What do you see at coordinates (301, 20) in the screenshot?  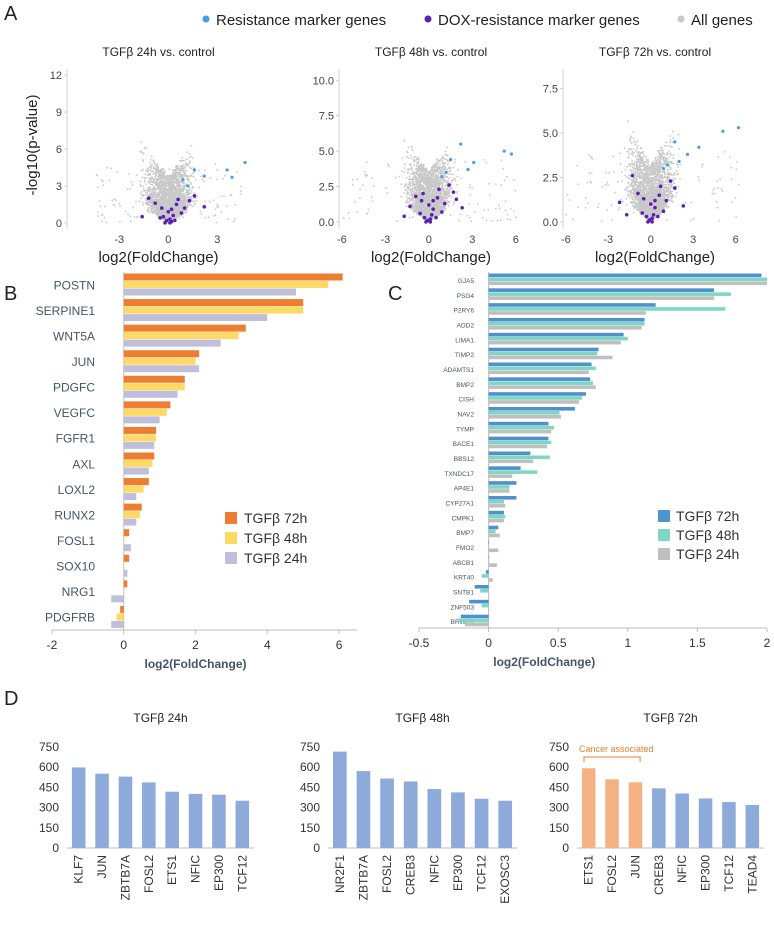 I see `legend-resistance-label: Resistance marker genes` at bounding box center [301, 20].